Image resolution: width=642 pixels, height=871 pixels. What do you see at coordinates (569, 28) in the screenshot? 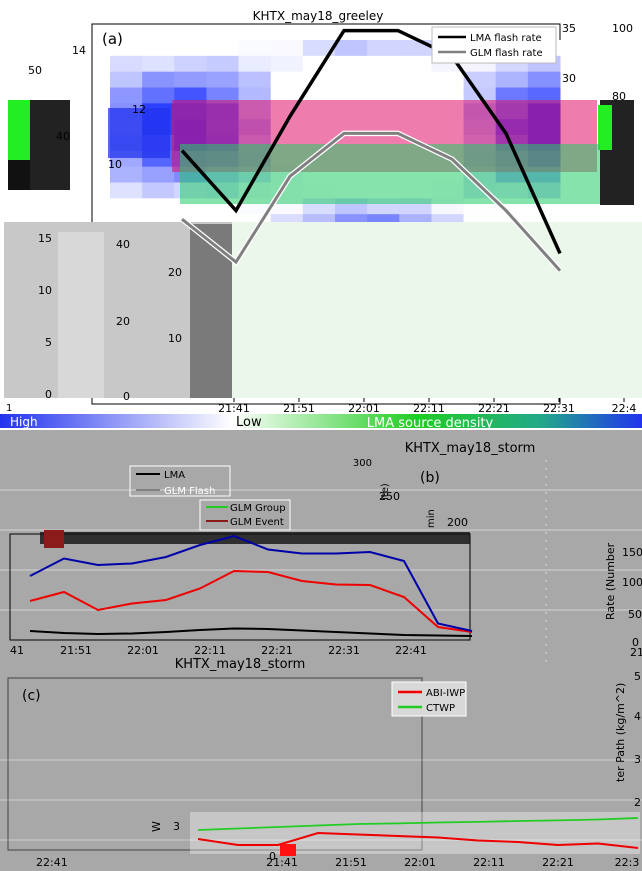
I see `panel-a-right-tick-35: 35` at bounding box center [569, 28].